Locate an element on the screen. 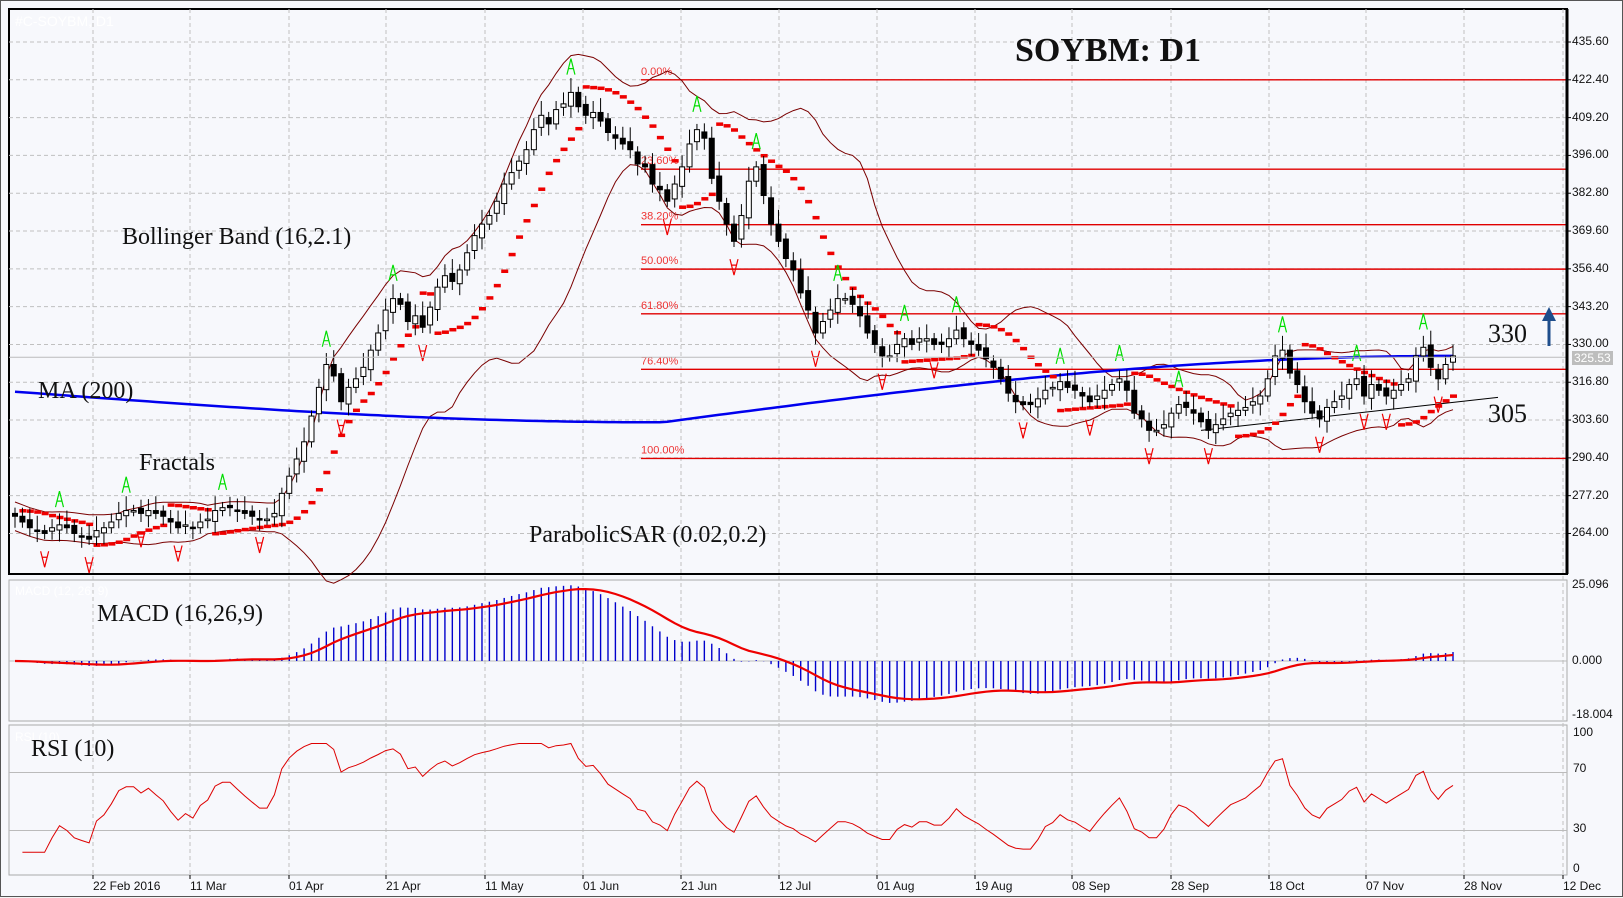  parabolic-label: ParabolicSAR (0.02,0.2) is located at coordinates (648, 535).